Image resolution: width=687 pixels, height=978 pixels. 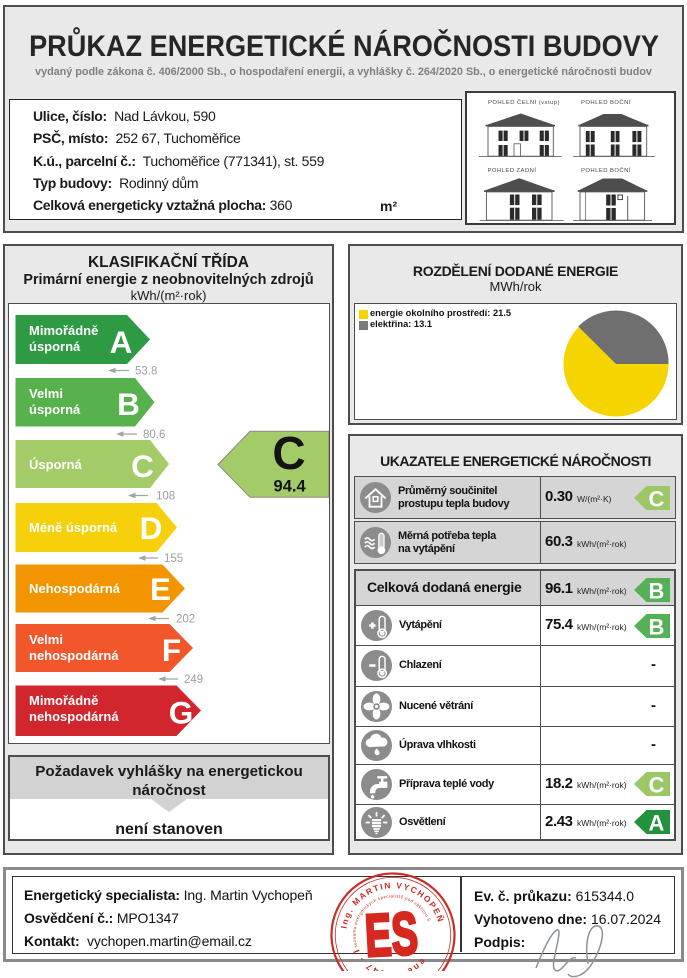 What do you see at coordinates (154, 435) in the screenshot?
I see `svg-text: 80.6` at bounding box center [154, 435].